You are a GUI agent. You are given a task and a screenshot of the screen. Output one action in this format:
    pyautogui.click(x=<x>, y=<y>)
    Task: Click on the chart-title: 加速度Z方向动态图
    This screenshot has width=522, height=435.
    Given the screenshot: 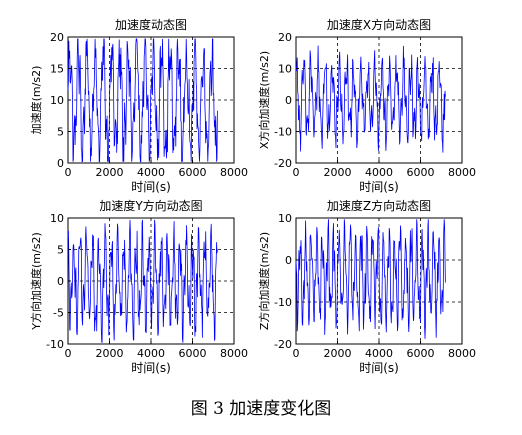 What is the action you would take?
    pyautogui.click(x=379, y=205)
    